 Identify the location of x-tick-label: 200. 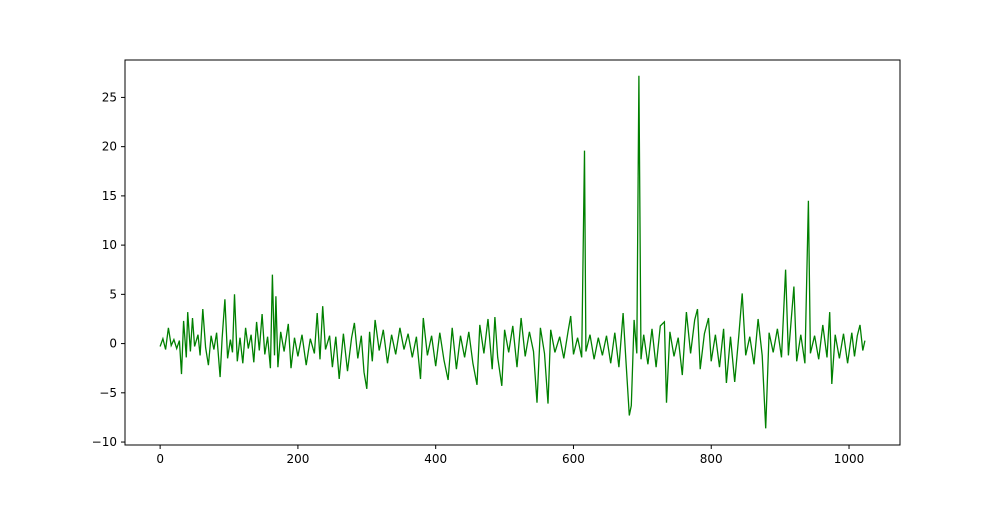
(297, 459).